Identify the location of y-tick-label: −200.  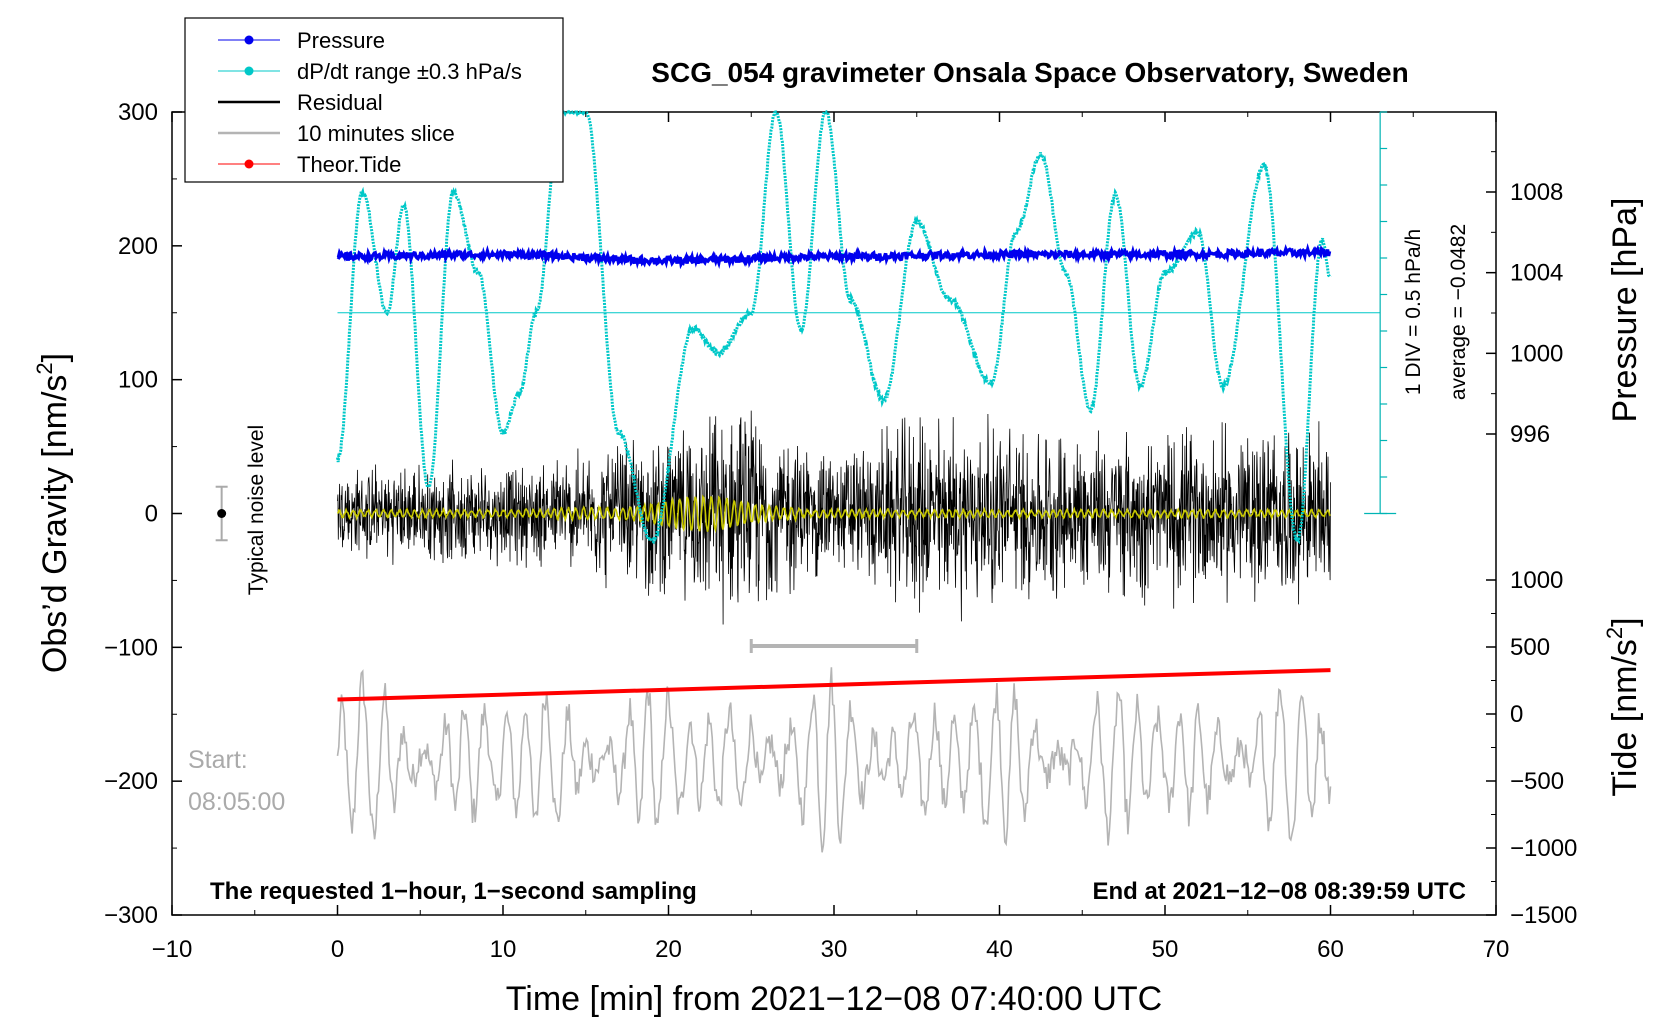
(131, 781).